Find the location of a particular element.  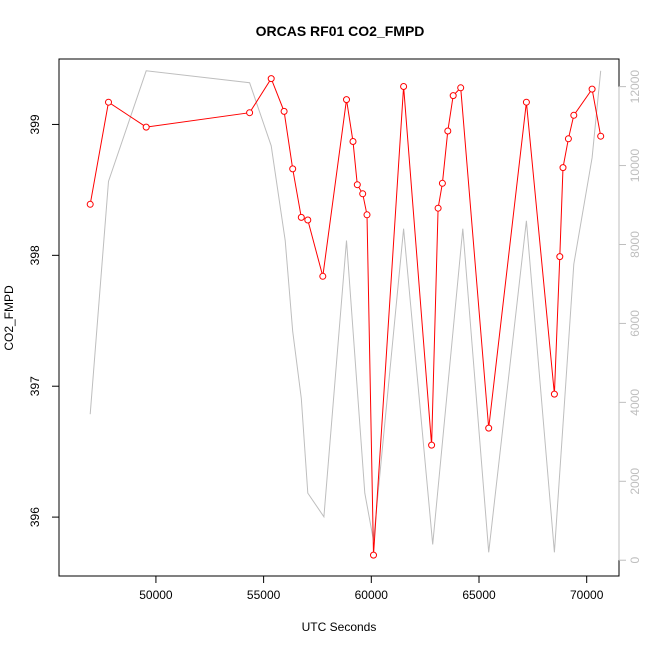

y2-tick-label: 10000 is located at coordinates (635, 166).